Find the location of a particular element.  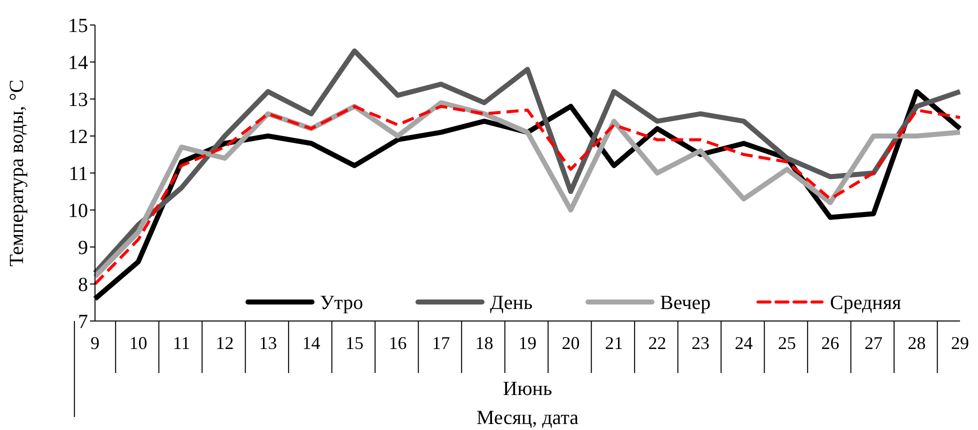

x-tick-label: 11 is located at coordinates (181, 343).